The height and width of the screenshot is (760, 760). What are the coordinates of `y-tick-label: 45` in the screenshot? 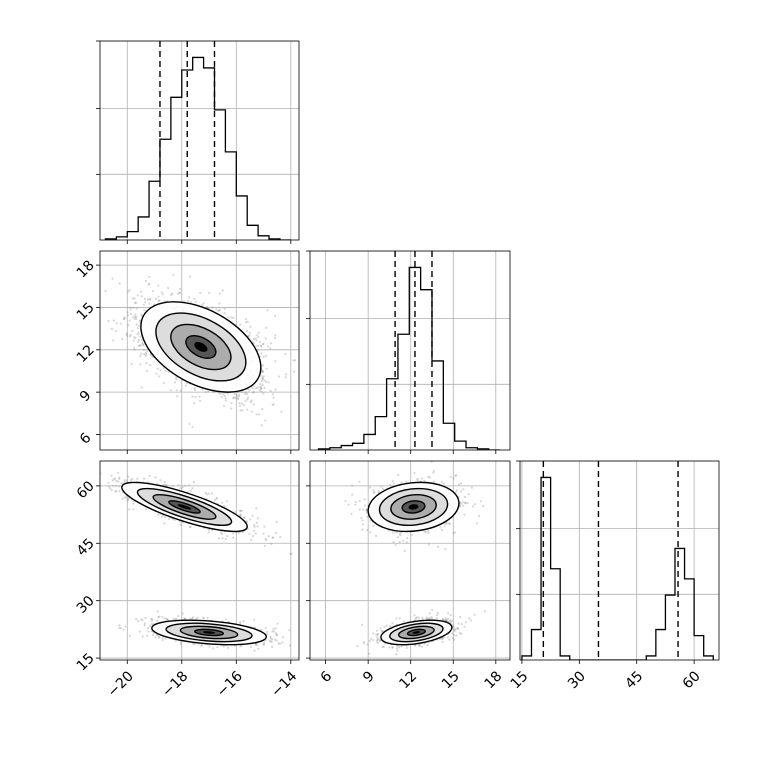 It's located at (86, 548).